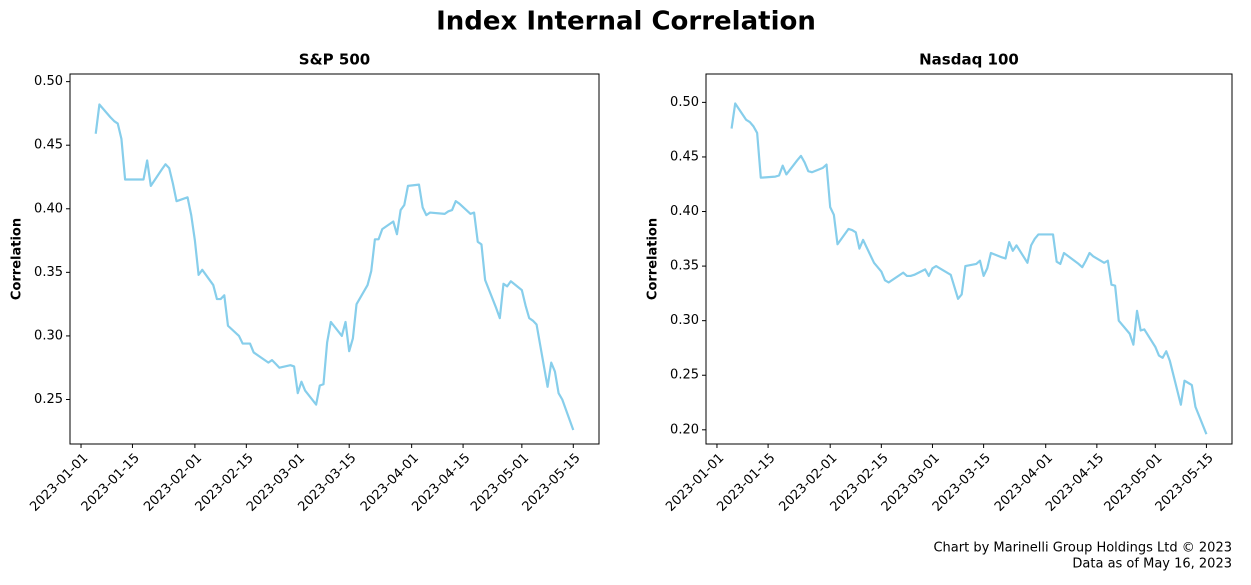  I want to click on figure-title: Index Internal Correlation, so click(626, 22).